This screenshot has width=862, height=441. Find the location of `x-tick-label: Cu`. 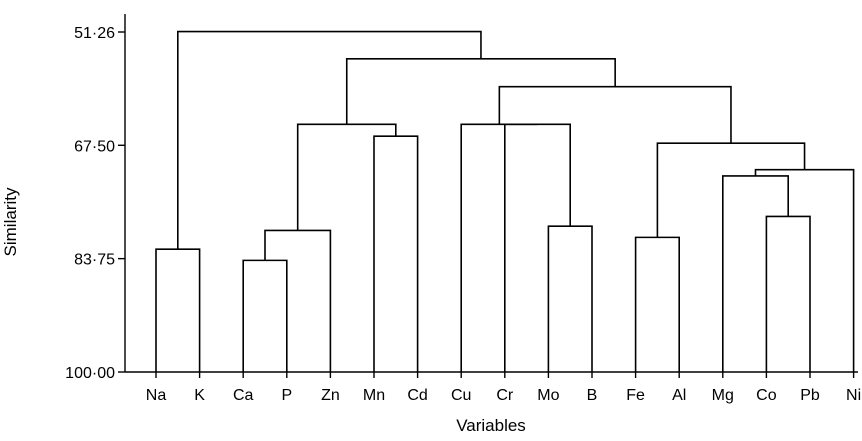

x-tick-label: Cu is located at coordinates (461, 395).